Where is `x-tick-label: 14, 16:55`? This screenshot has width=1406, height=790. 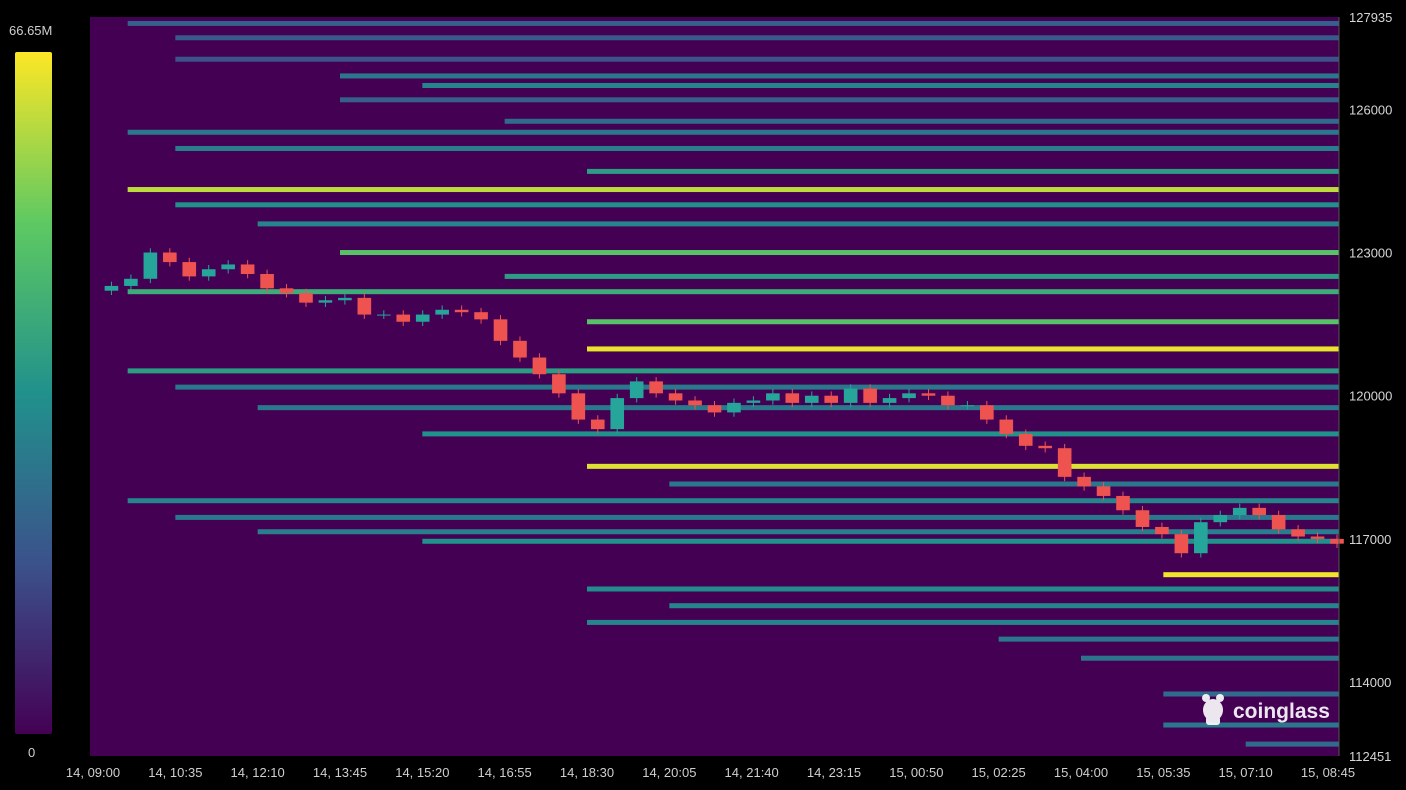 x-tick-label: 14, 16:55 is located at coordinates (505, 772).